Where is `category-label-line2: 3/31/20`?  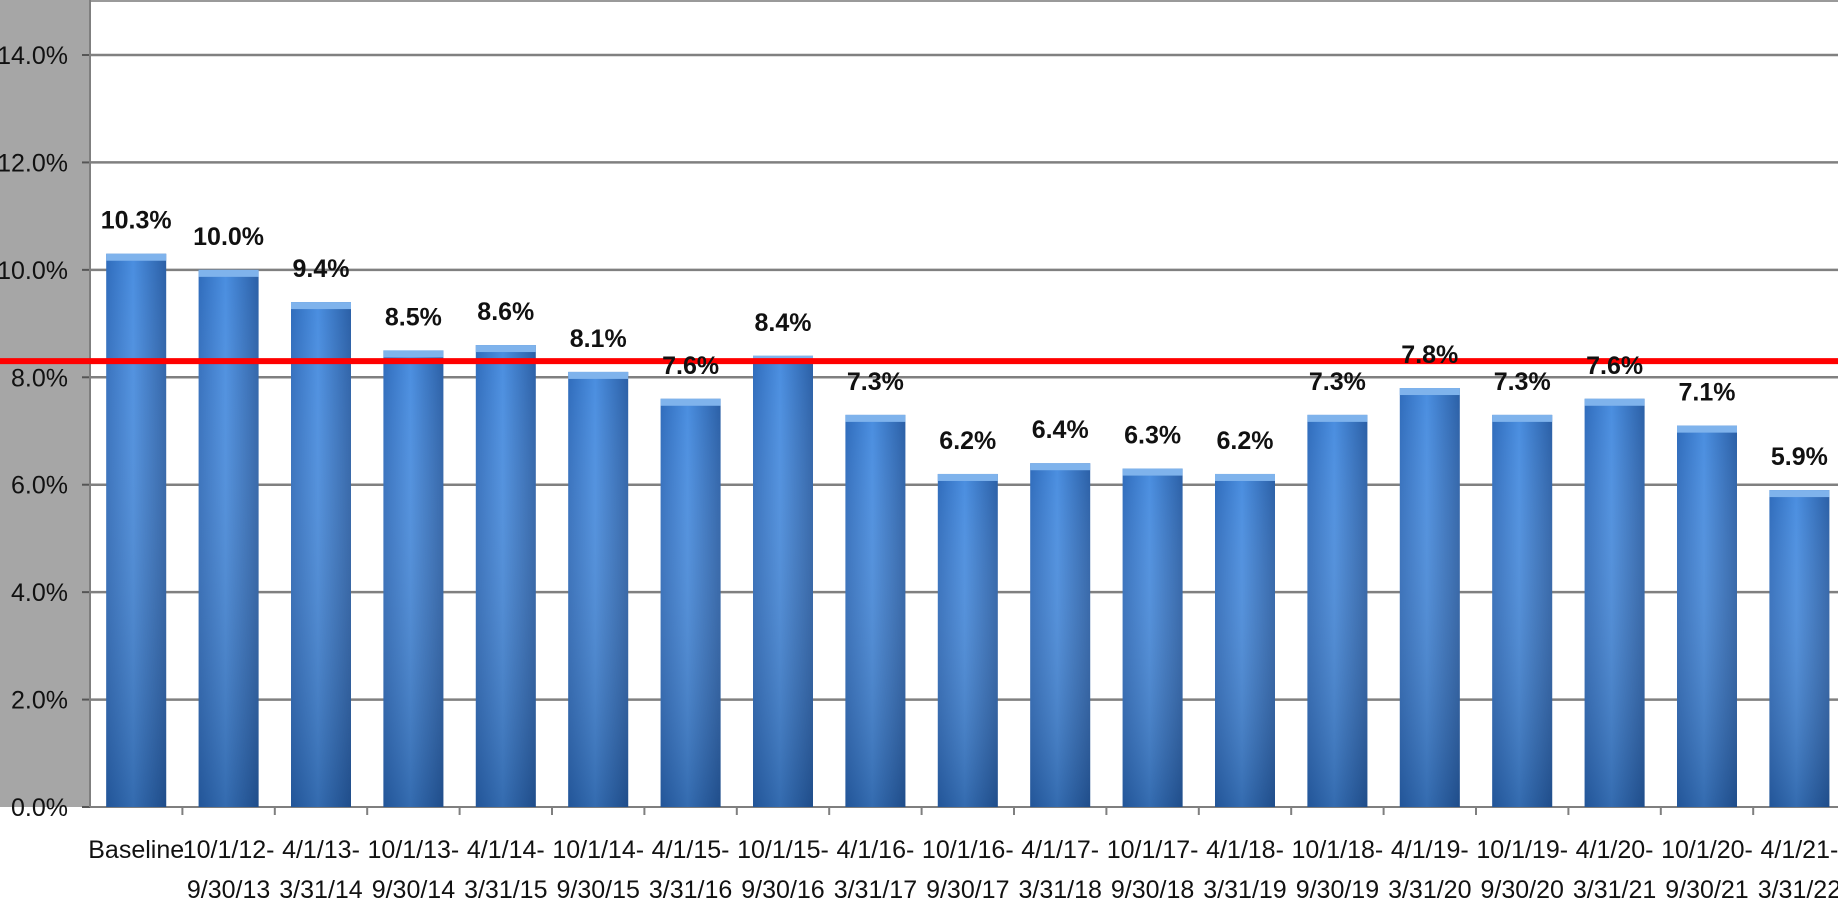 category-label-line2: 3/31/20 is located at coordinates (1429, 890).